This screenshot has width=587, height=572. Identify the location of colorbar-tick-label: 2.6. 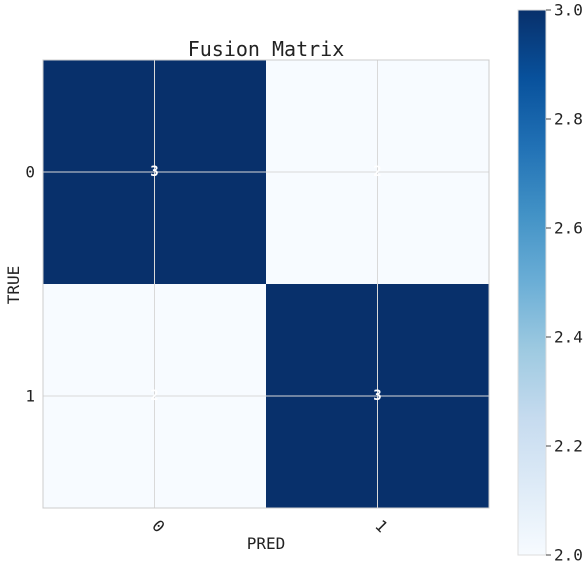
(568, 228).